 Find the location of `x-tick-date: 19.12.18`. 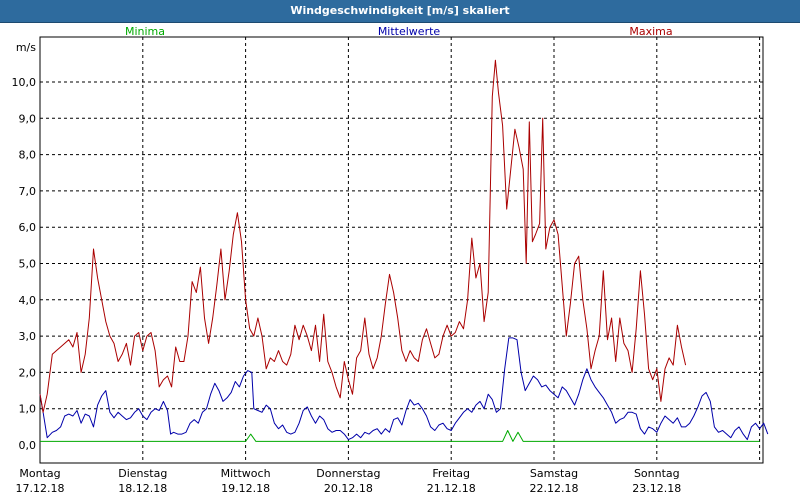

x-tick-date: 19.12.18 is located at coordinates (245, 488).